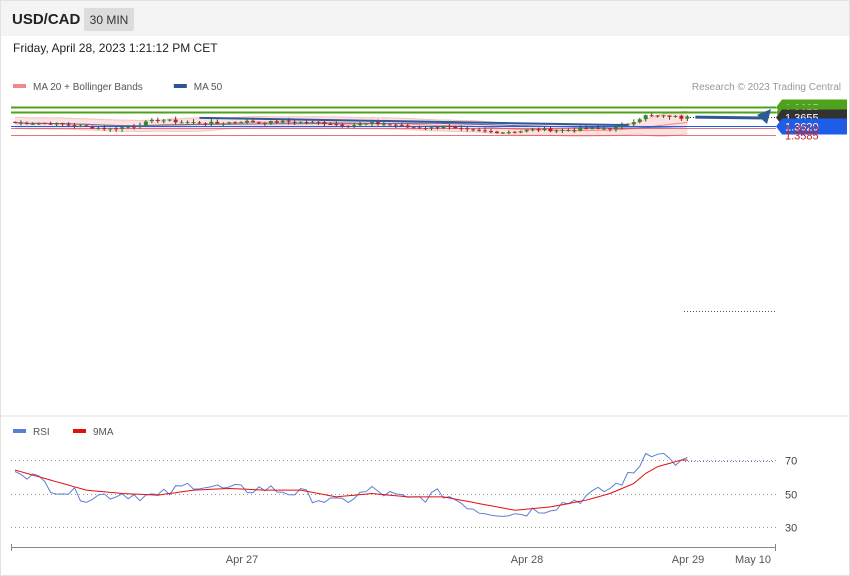 The width and height of the screenshot is (850, 576). I want to click on level-label-1.3610: 1.3610, so click(802, 130).